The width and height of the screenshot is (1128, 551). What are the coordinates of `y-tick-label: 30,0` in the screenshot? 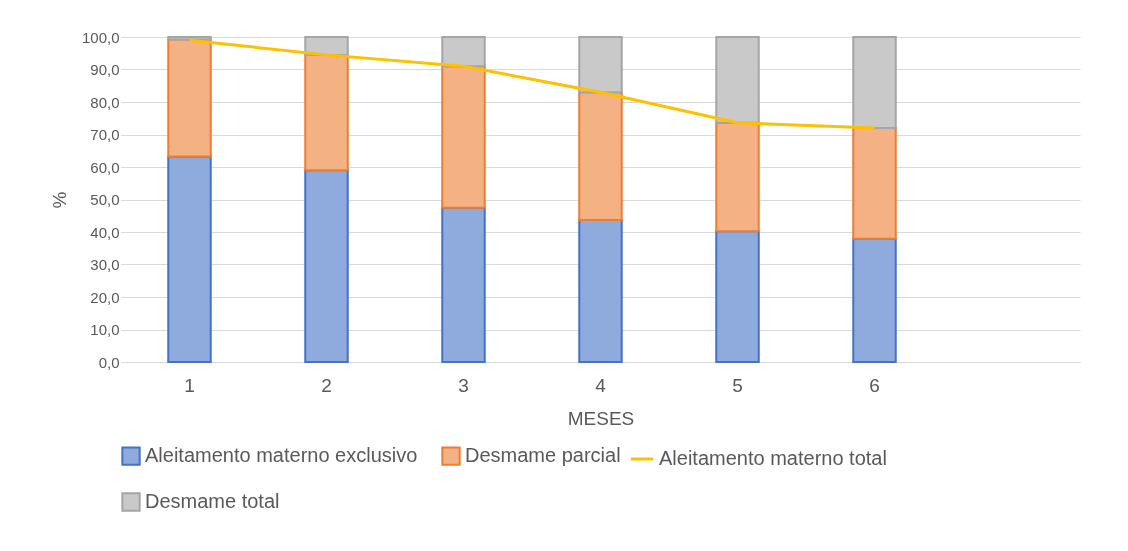 It's located at (105, 264).